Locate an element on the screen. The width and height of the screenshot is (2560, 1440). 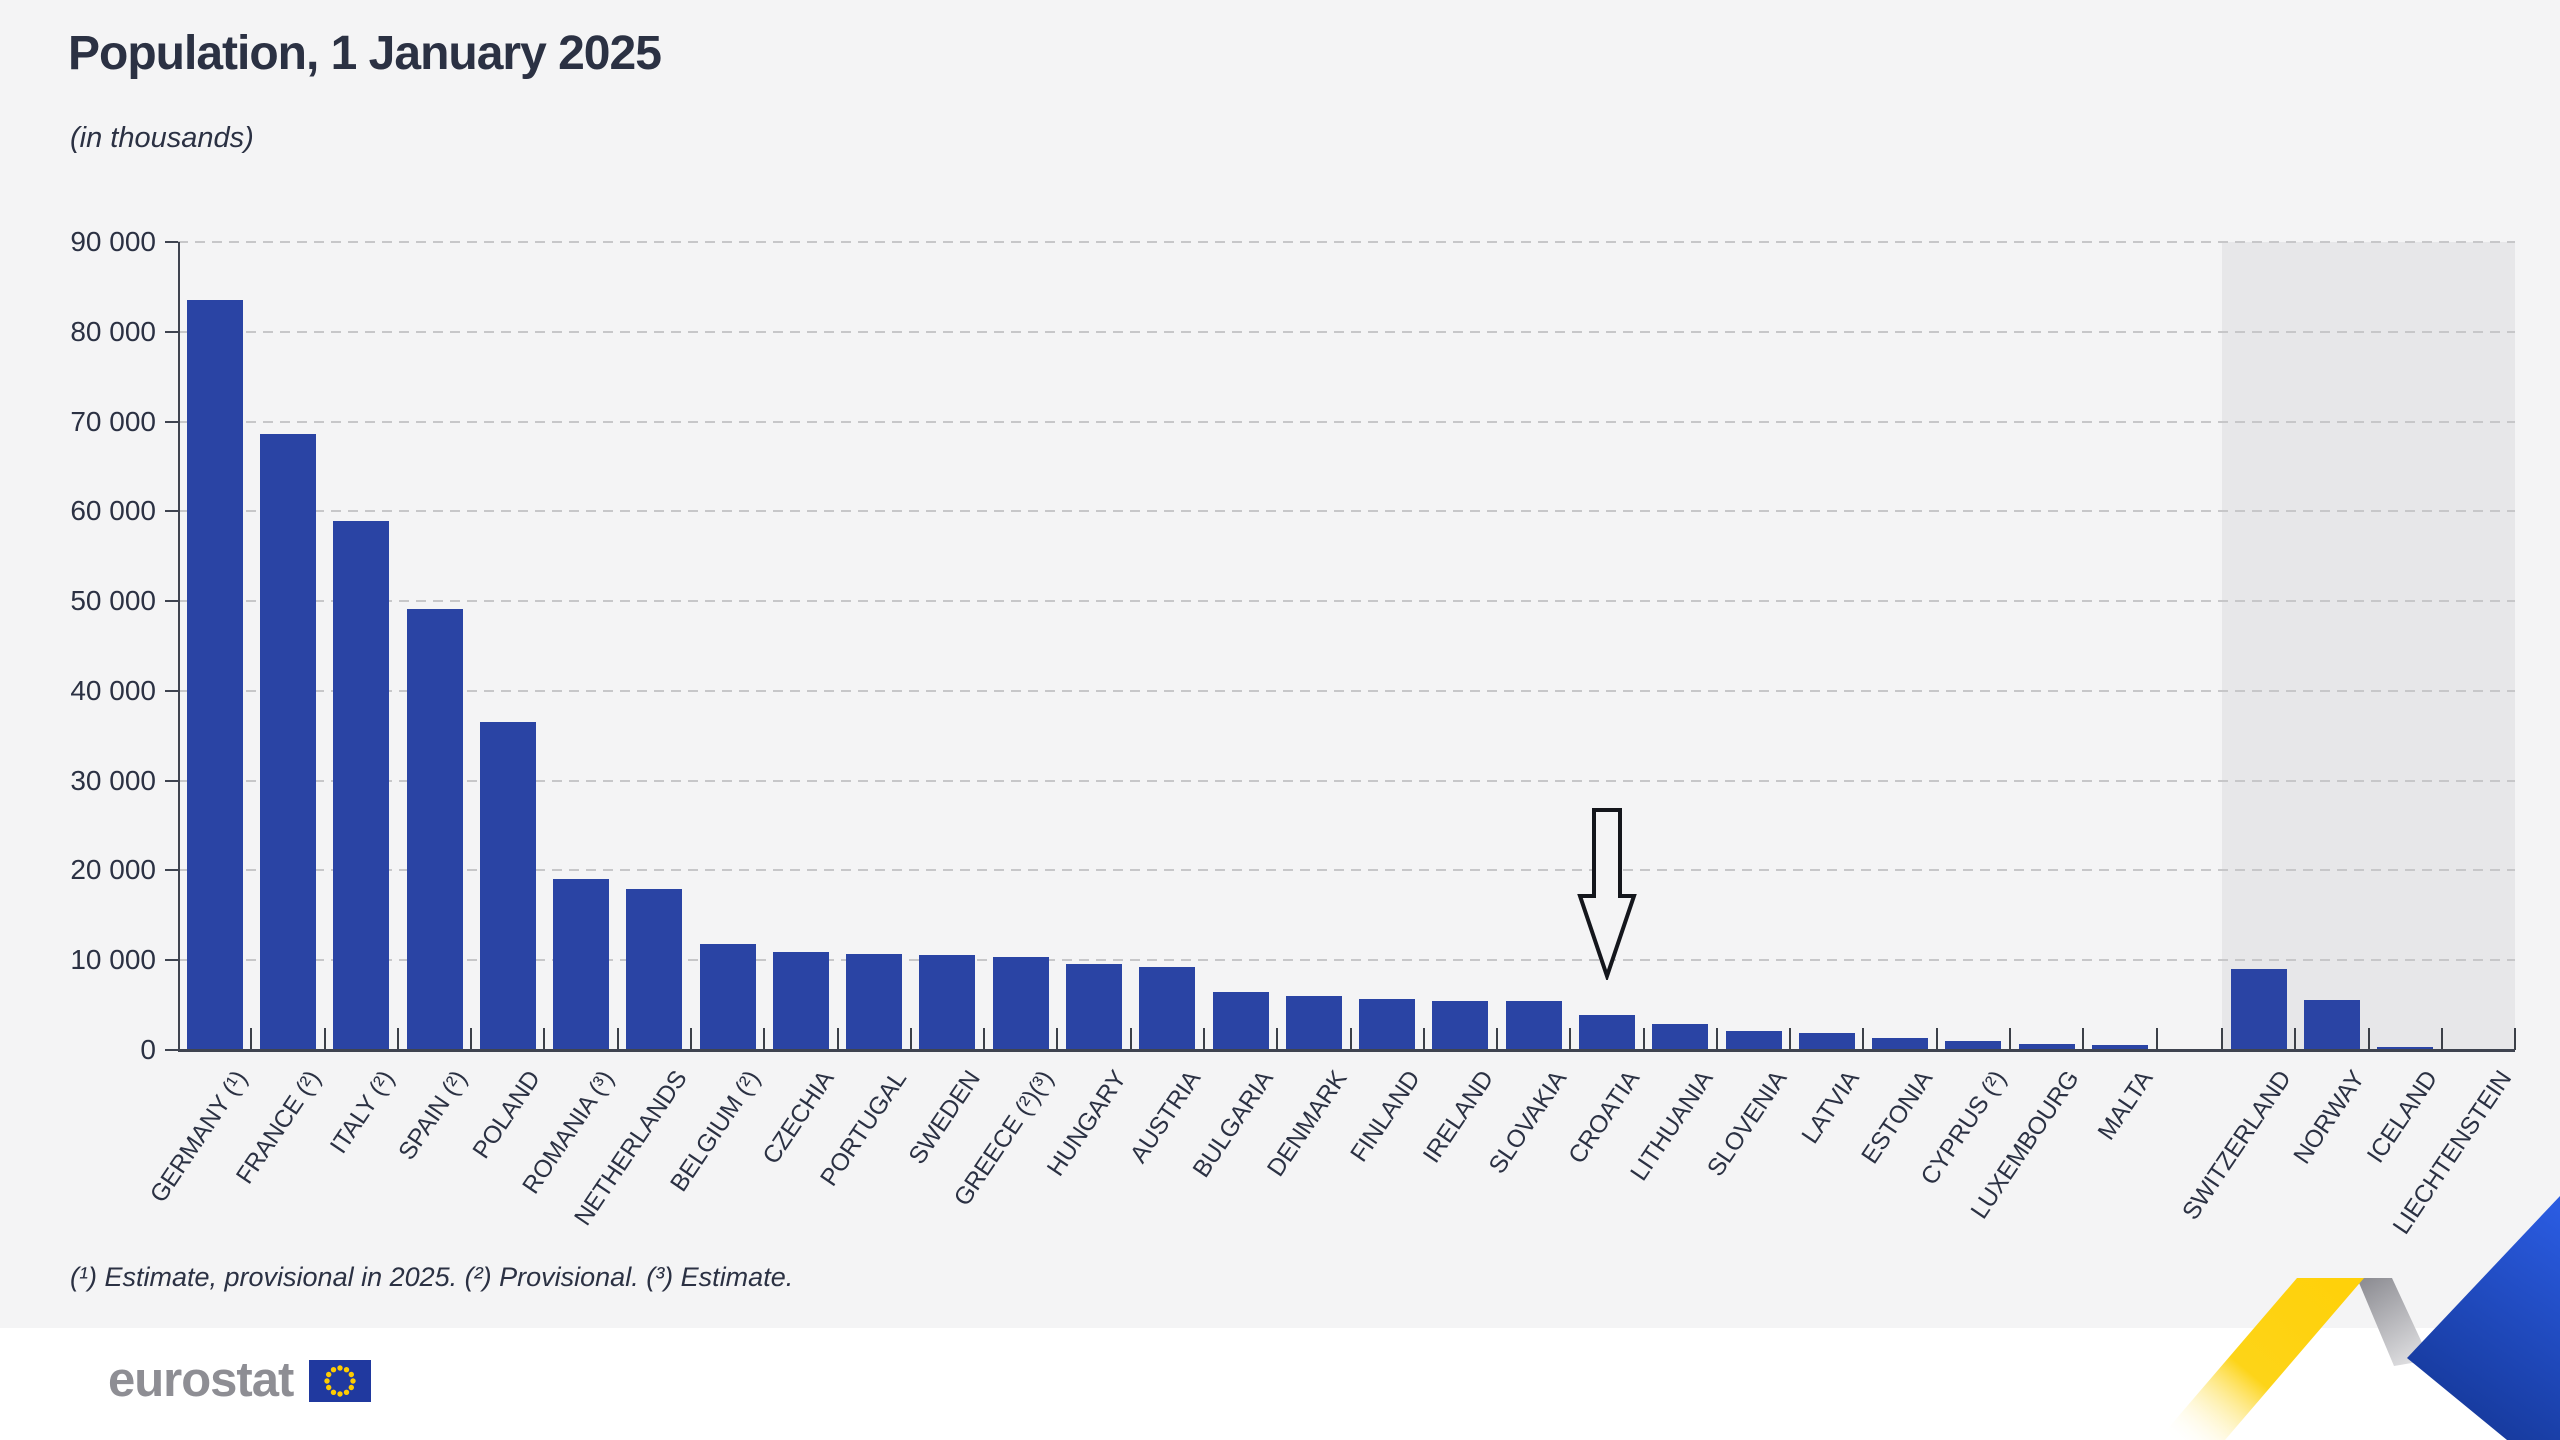
y-axis-line is located at coordinates (179, 646).